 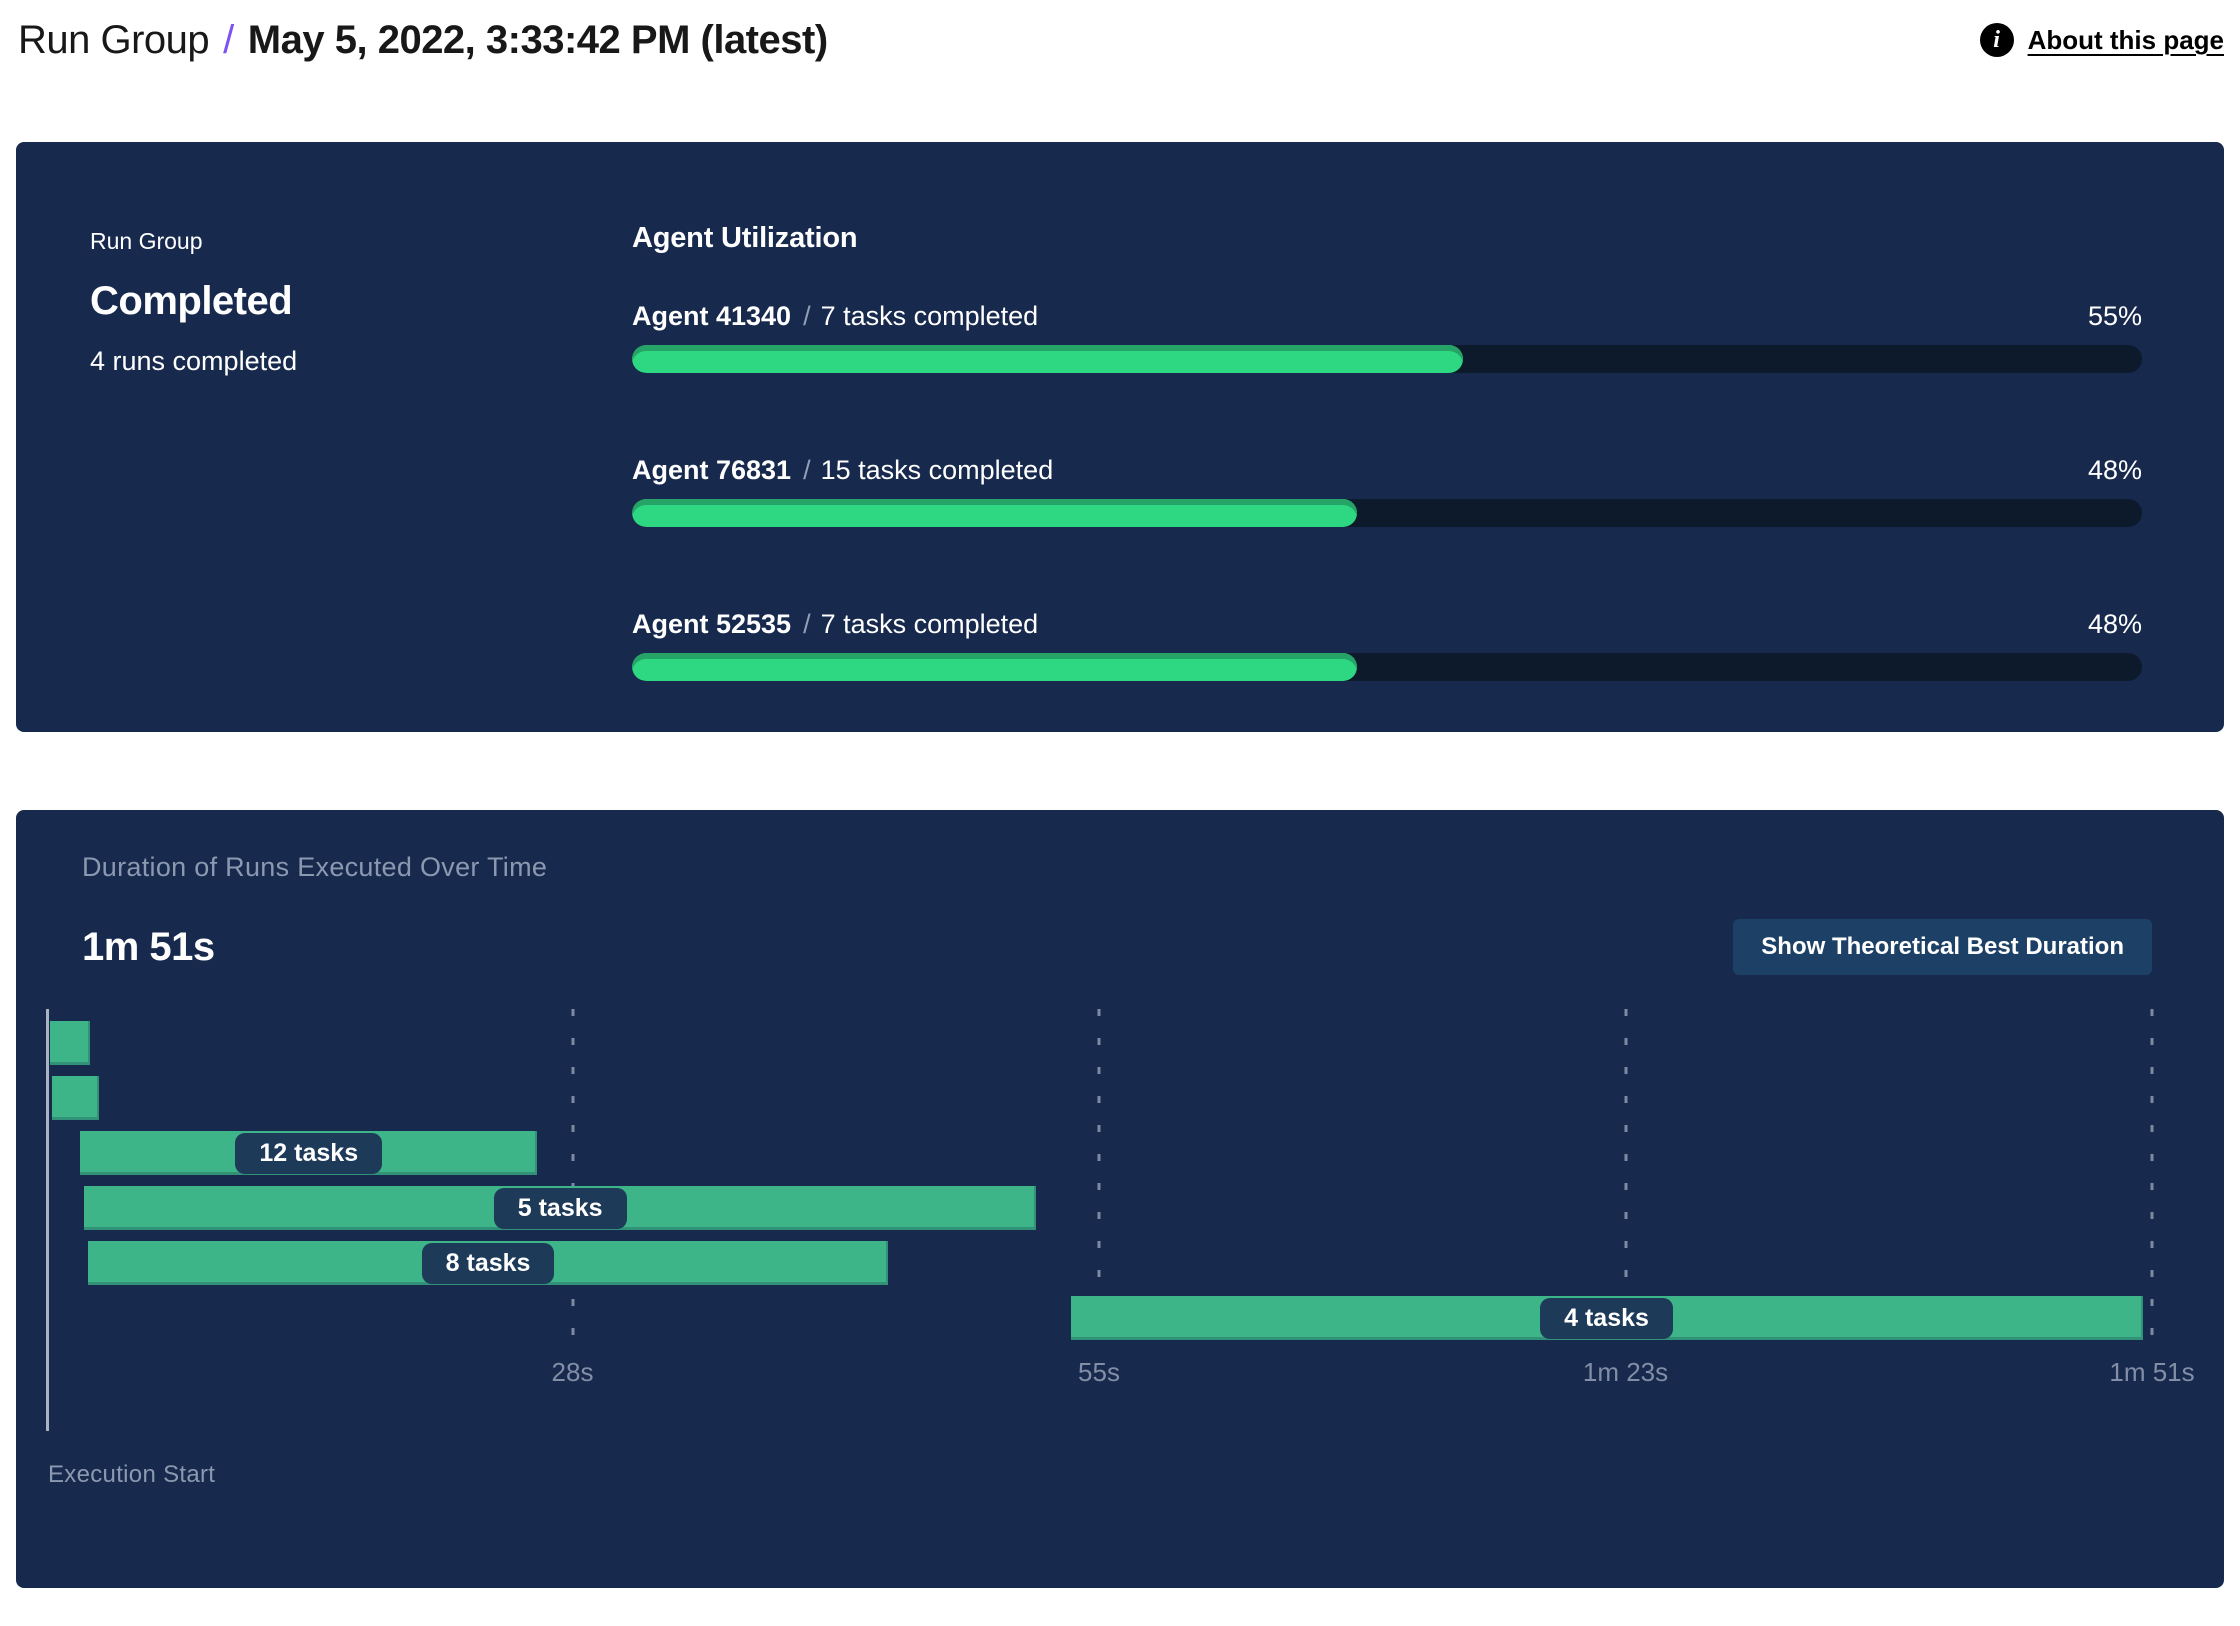 I want to click on status-badge: Completed, so click(x=191, y=301).